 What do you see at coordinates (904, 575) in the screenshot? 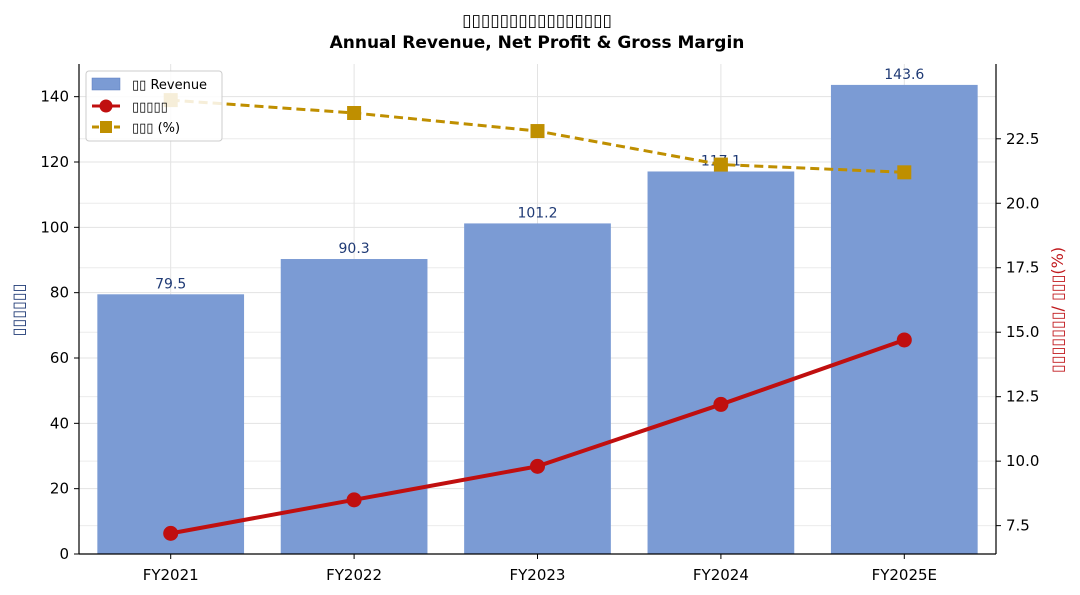
I see `x-tick-label: FY2025E` at bounding box center [904, 575].